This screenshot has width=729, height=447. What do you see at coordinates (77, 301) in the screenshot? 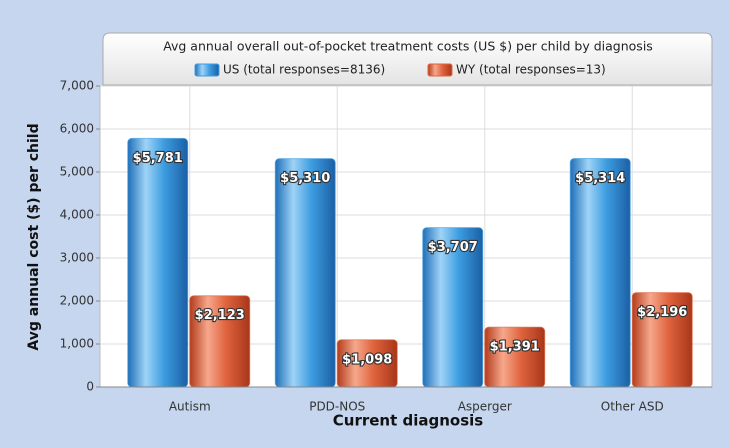
I see `y-tick-label: 2,000` at bounding box center [77, 301].